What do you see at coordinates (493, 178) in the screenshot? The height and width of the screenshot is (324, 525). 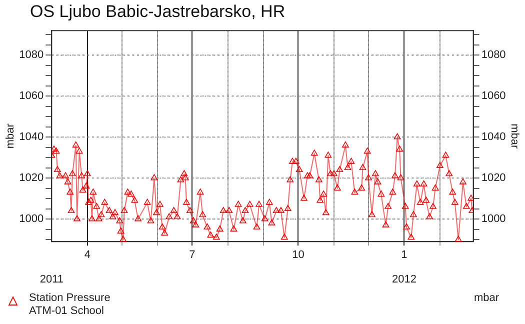 I see `y2-tick-label: 1020` at bounding box center [493, 178].